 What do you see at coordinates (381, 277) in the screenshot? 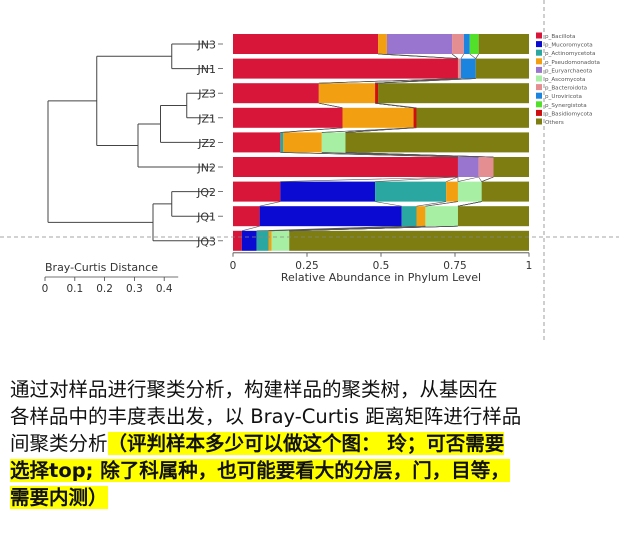
I see `x-axis-title: Relative Abundance in Phylum Level` at bounding box center [381, 277].